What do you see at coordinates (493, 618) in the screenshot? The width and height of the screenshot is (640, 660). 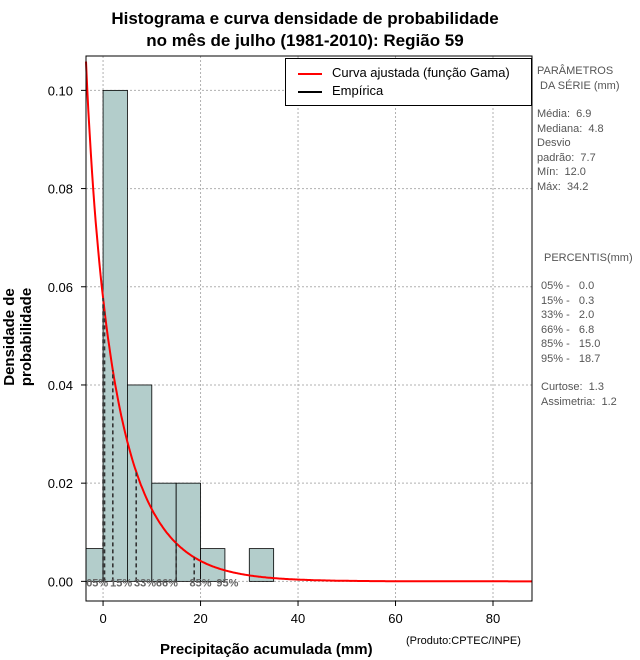 I see `x-tick-label: 80` at bounding box center [493, 618].